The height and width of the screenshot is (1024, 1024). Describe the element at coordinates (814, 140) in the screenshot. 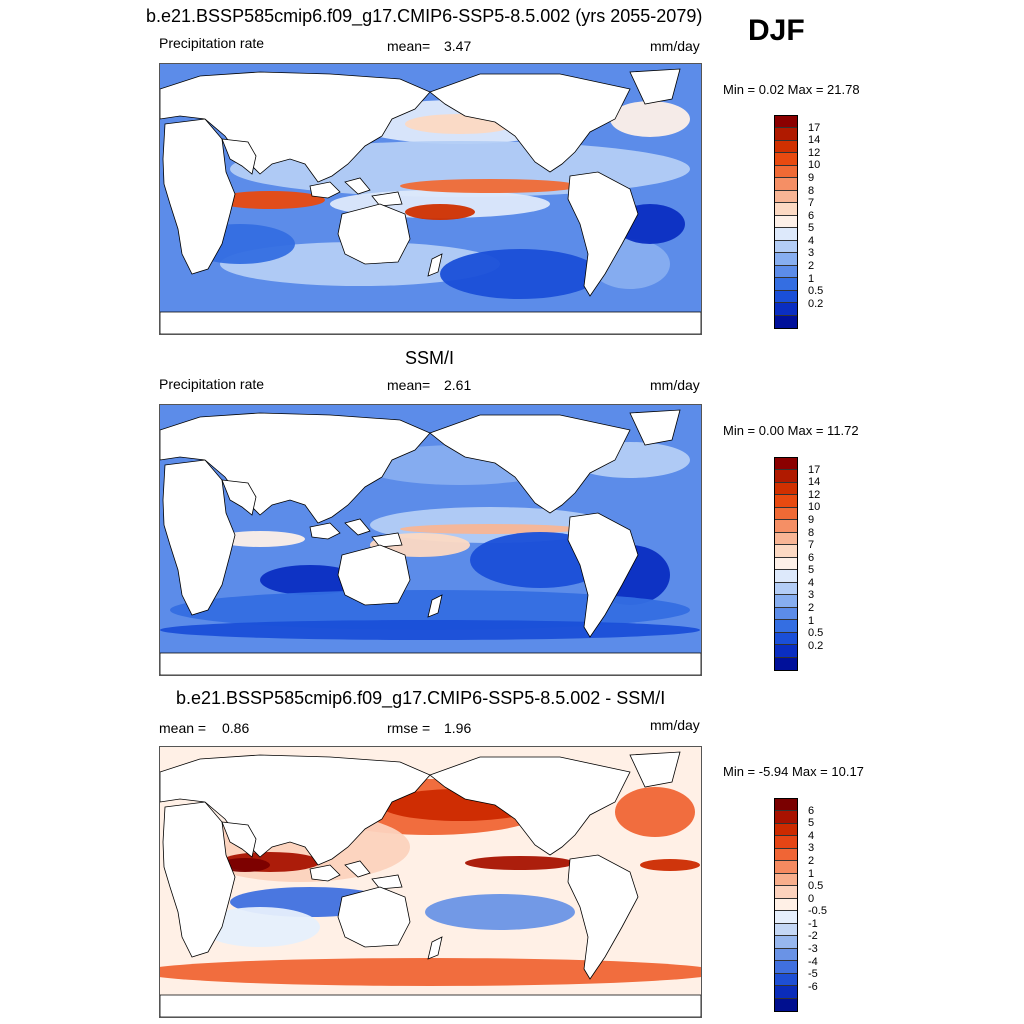

I see `colorbar-tick-label: 14` at that location.